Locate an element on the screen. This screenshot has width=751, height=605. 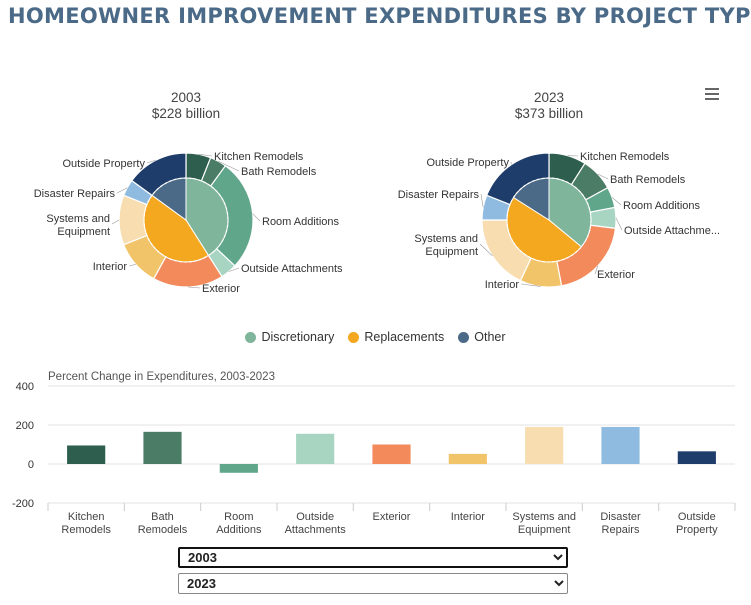
bar-room-additions is located at coordinates (238, 468).